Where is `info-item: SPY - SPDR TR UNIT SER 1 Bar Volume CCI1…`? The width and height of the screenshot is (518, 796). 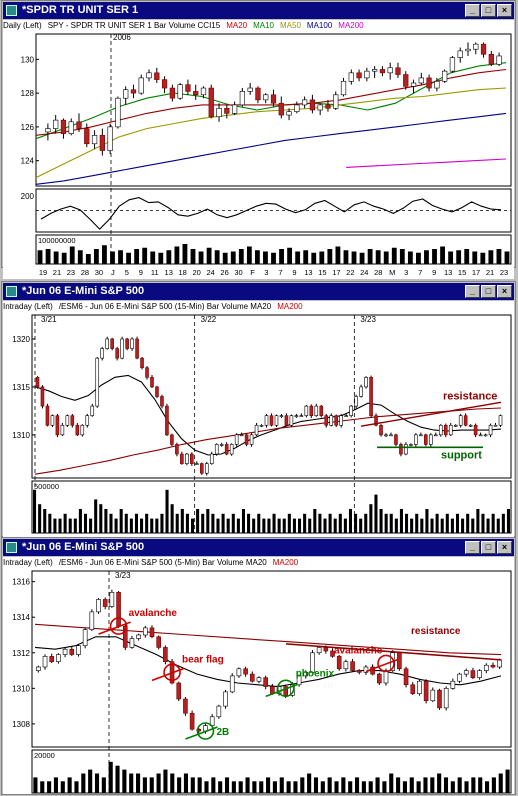
info-item: SPY - SPDR TR UNIT SER 1 Bar Volume CCI1… is located at coordinates (134, 25).